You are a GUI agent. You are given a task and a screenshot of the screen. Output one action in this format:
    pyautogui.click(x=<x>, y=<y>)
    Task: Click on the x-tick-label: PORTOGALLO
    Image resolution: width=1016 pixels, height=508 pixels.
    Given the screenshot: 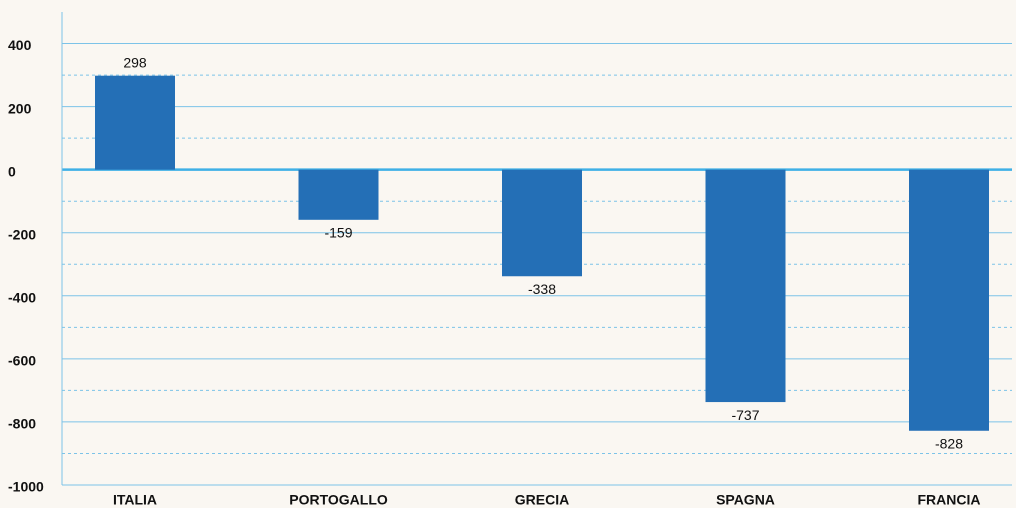 What is the action you would take?
    pyautogui.click(x=338, y=500)
    